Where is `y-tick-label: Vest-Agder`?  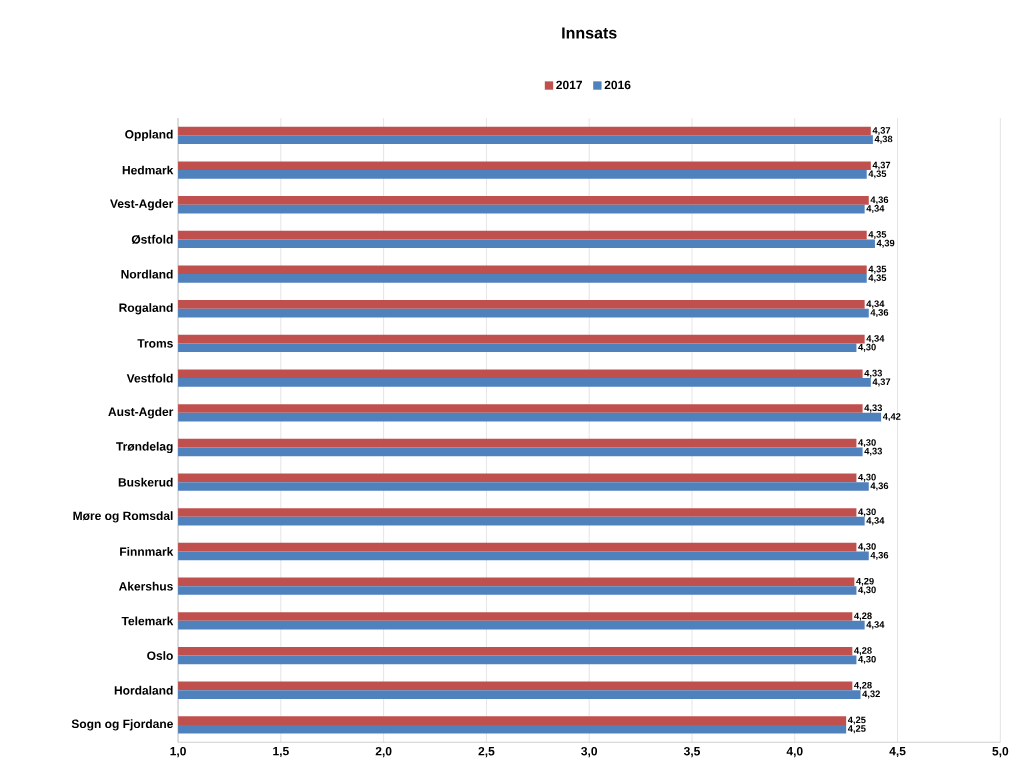 y-tick-label: Vest-Agder is located at coordinates (142, 204).